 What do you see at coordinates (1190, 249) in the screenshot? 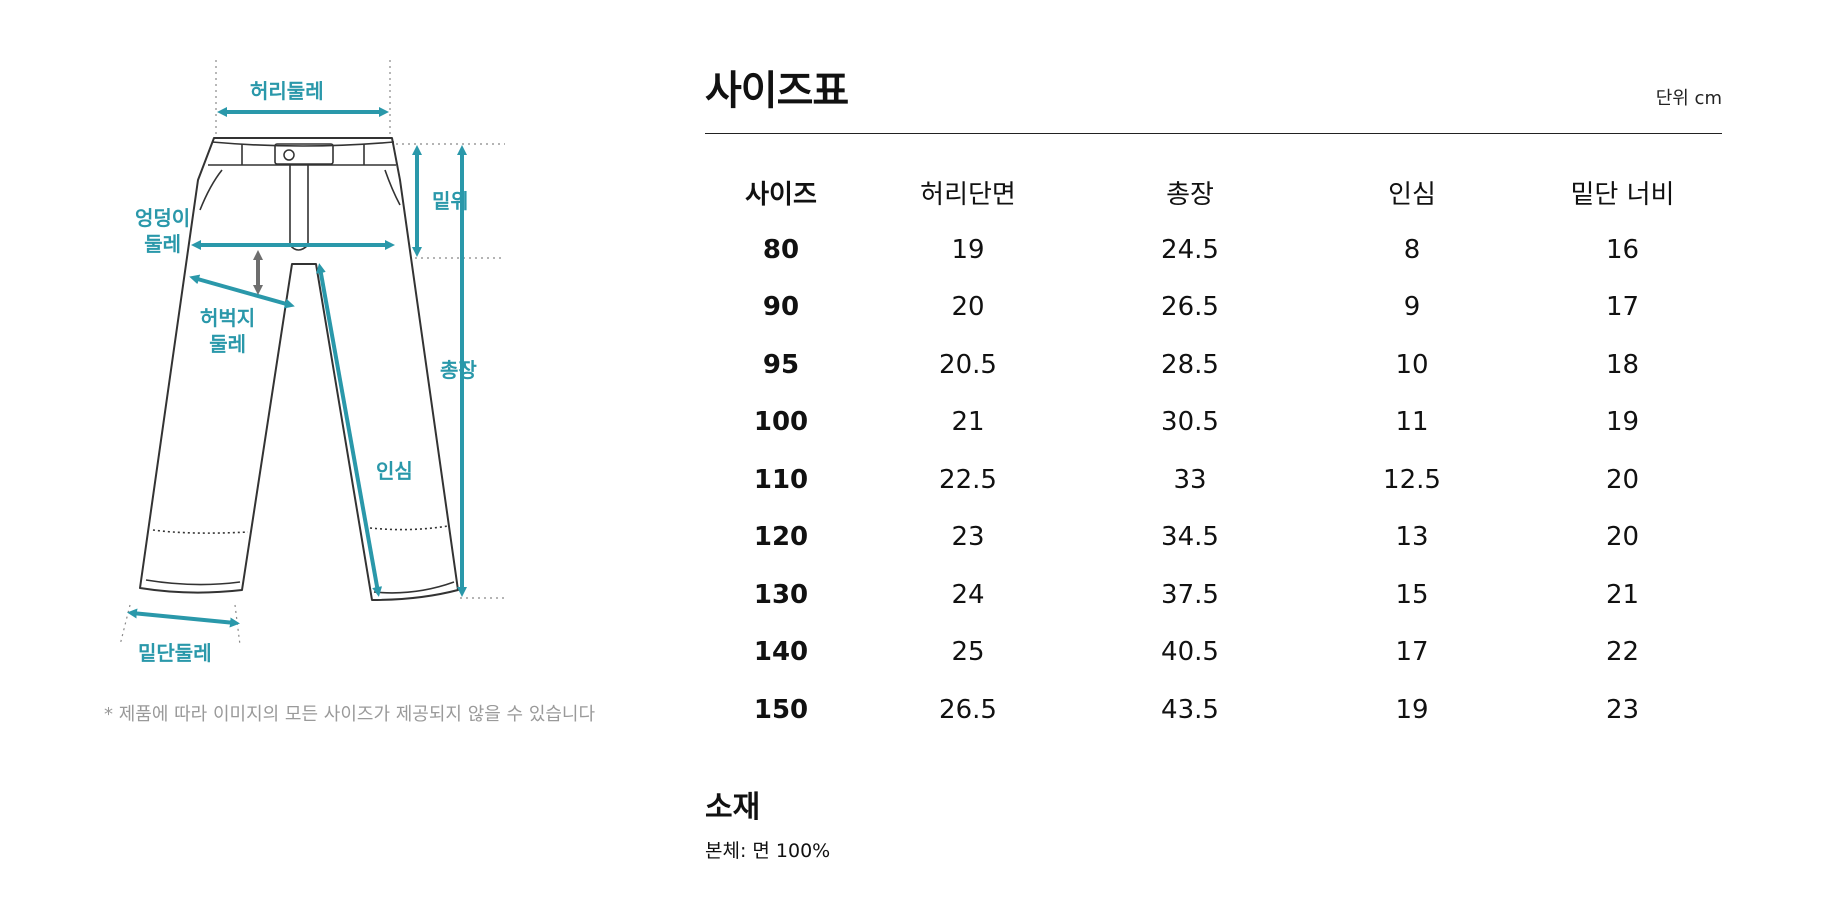
I see `table-cell: 24.5` at bounding box center [1190, 249].